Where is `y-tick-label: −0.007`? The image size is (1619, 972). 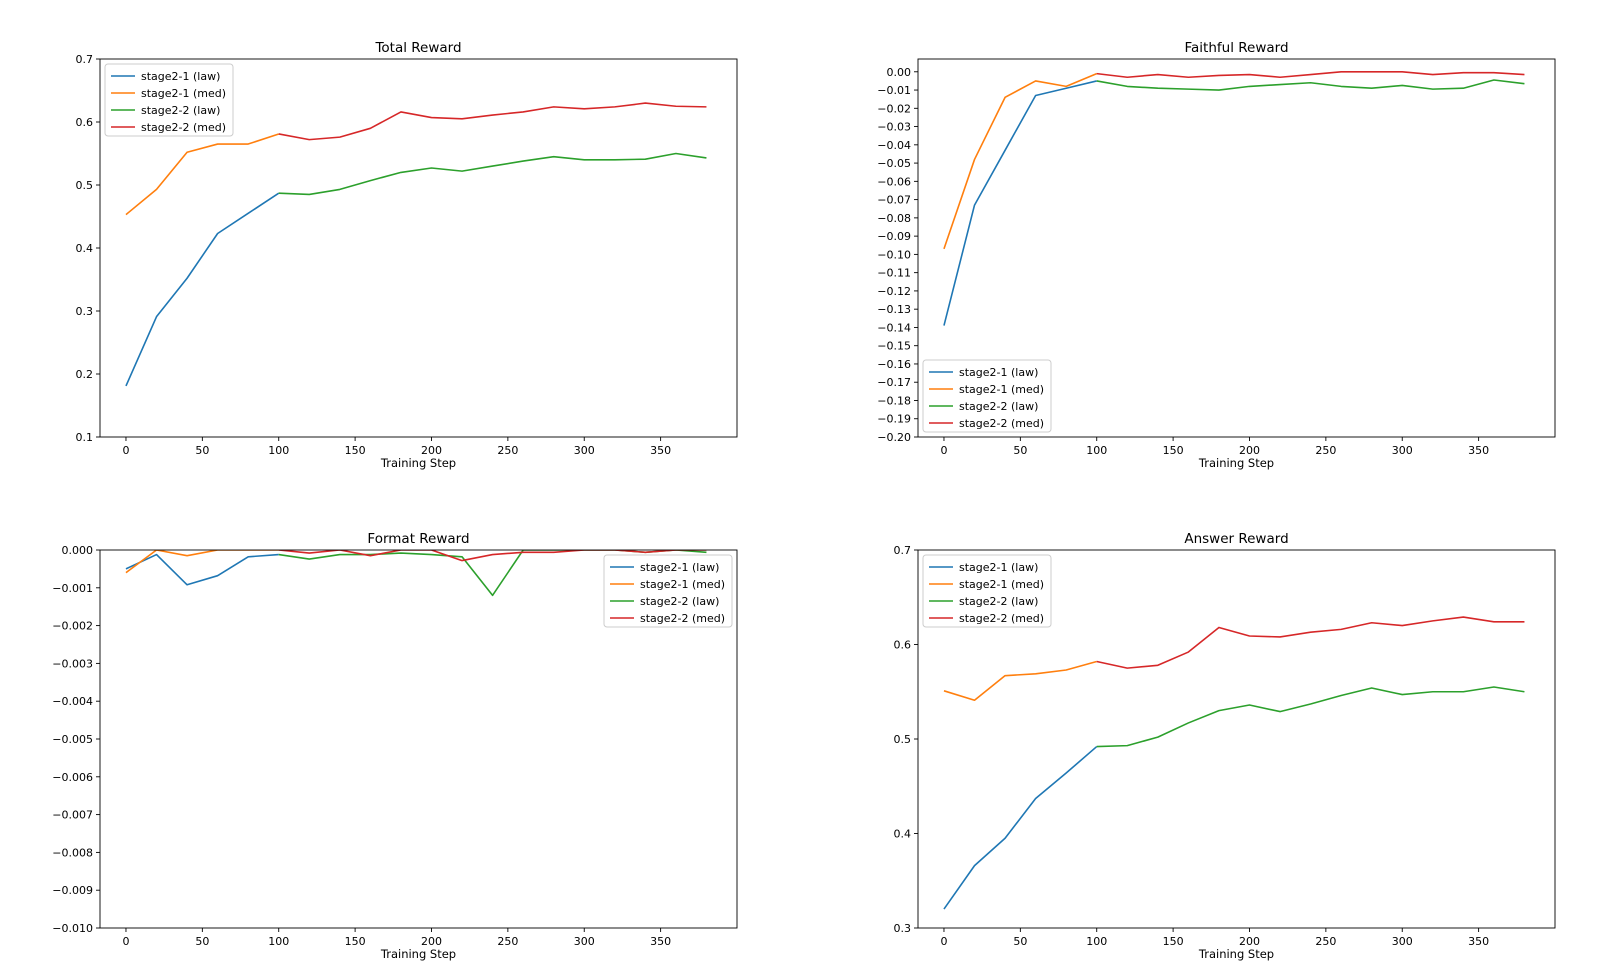
y-tick-label: −0.007 is located at coordinates (72, 815).